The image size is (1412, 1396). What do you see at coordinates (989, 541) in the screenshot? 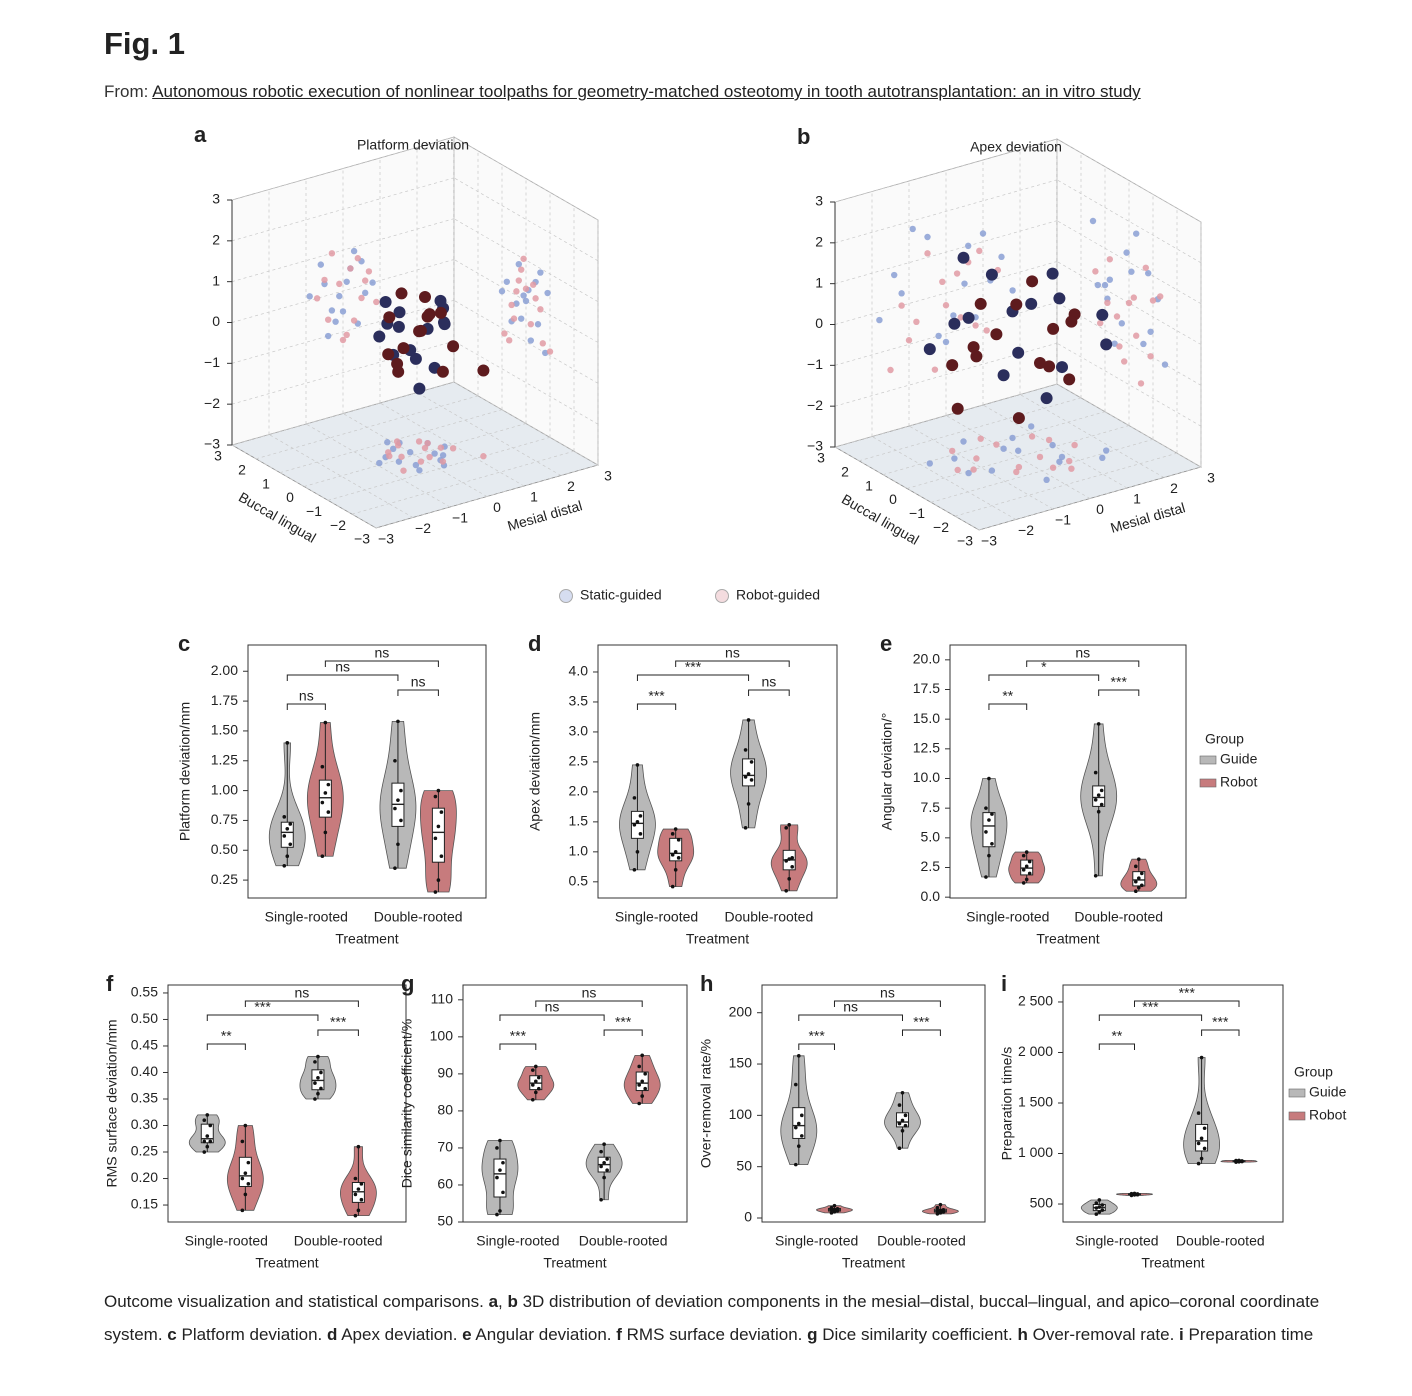
I see `x-tick-label: −3` at bounding box center [989, 541].